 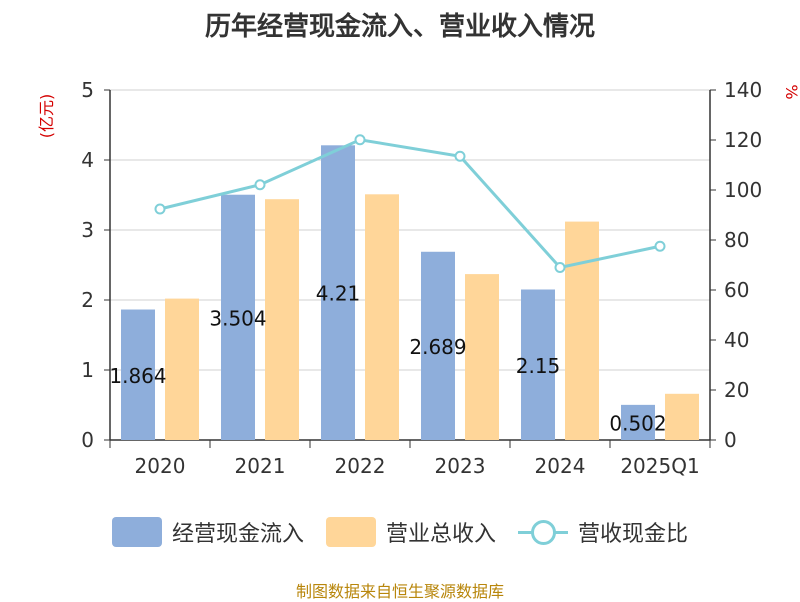 I want to click on data-label-cash-inflow: 2.689, so click(x=437, y=347).